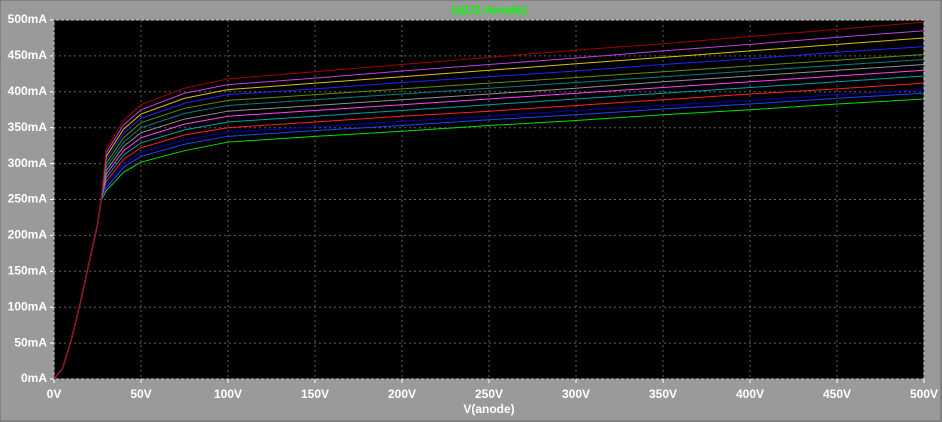 The height and width of the screenshot is (422, 942). What do you see at coordinates (750, 394) in the screenshot?
I see `x-tick-label: 400V` at bounding box center [750, 394].